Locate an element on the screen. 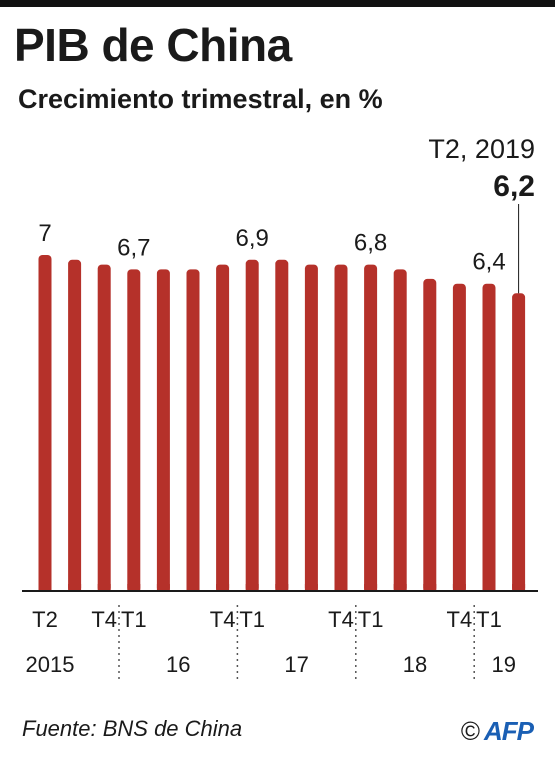 This screenshot has width=555, height=768. year-label: 16 is located at coordinates (178, 664).